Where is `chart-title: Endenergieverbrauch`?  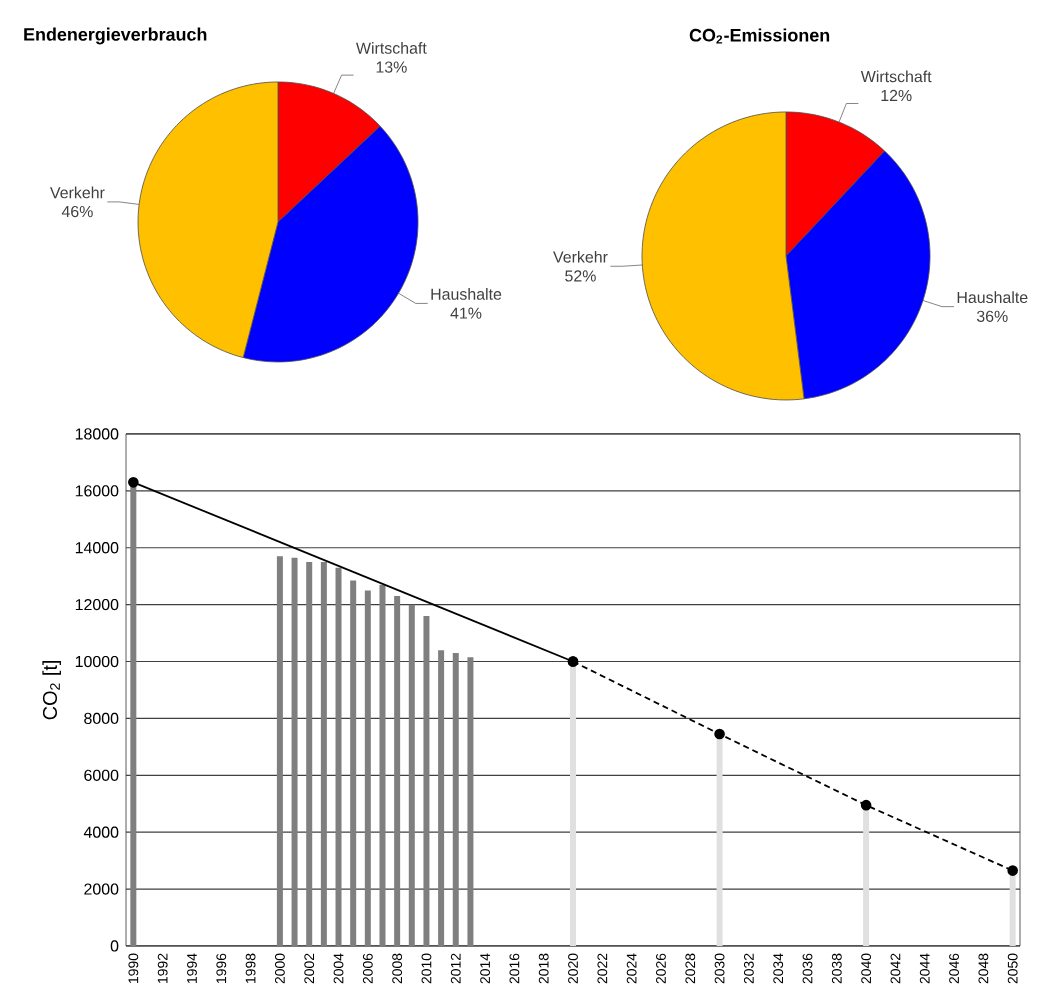 chart-title: Endenergieverbrauch is located at coordinates (115, 36).